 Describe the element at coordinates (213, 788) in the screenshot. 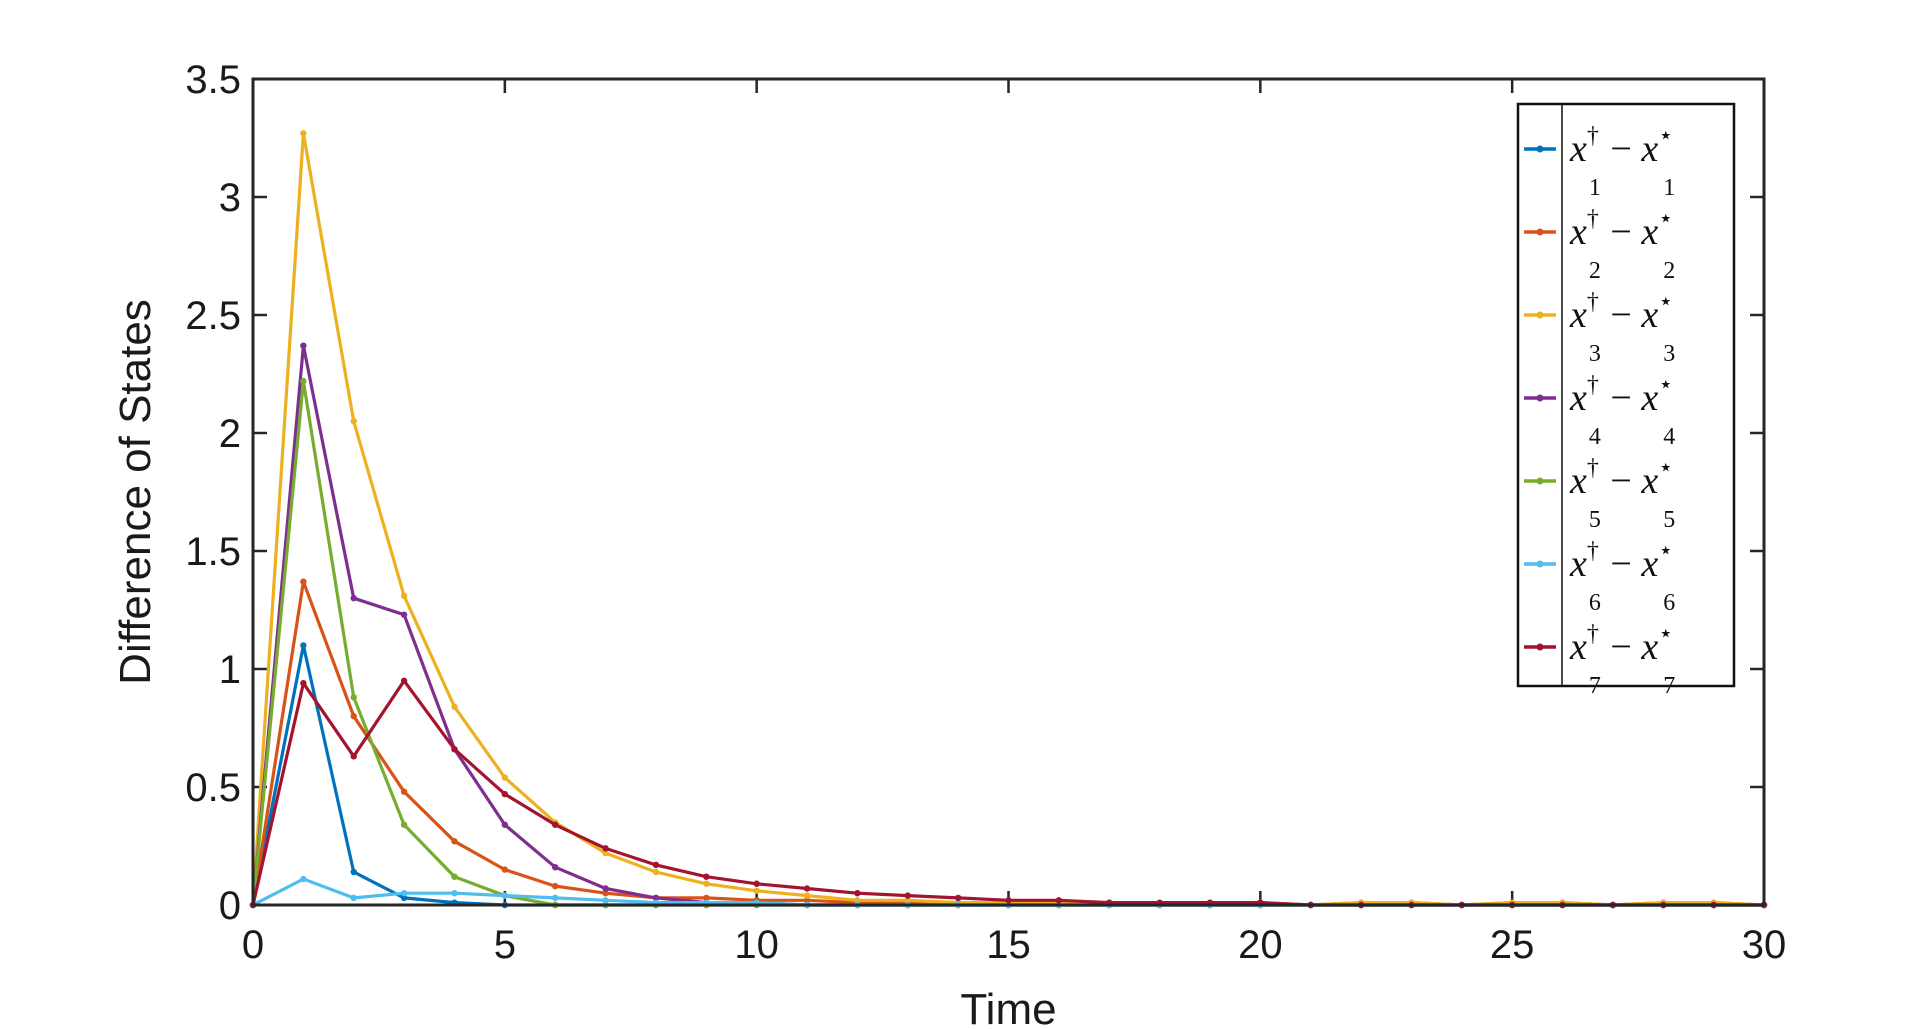

I see `y-tick-label: 0.5` at that location.